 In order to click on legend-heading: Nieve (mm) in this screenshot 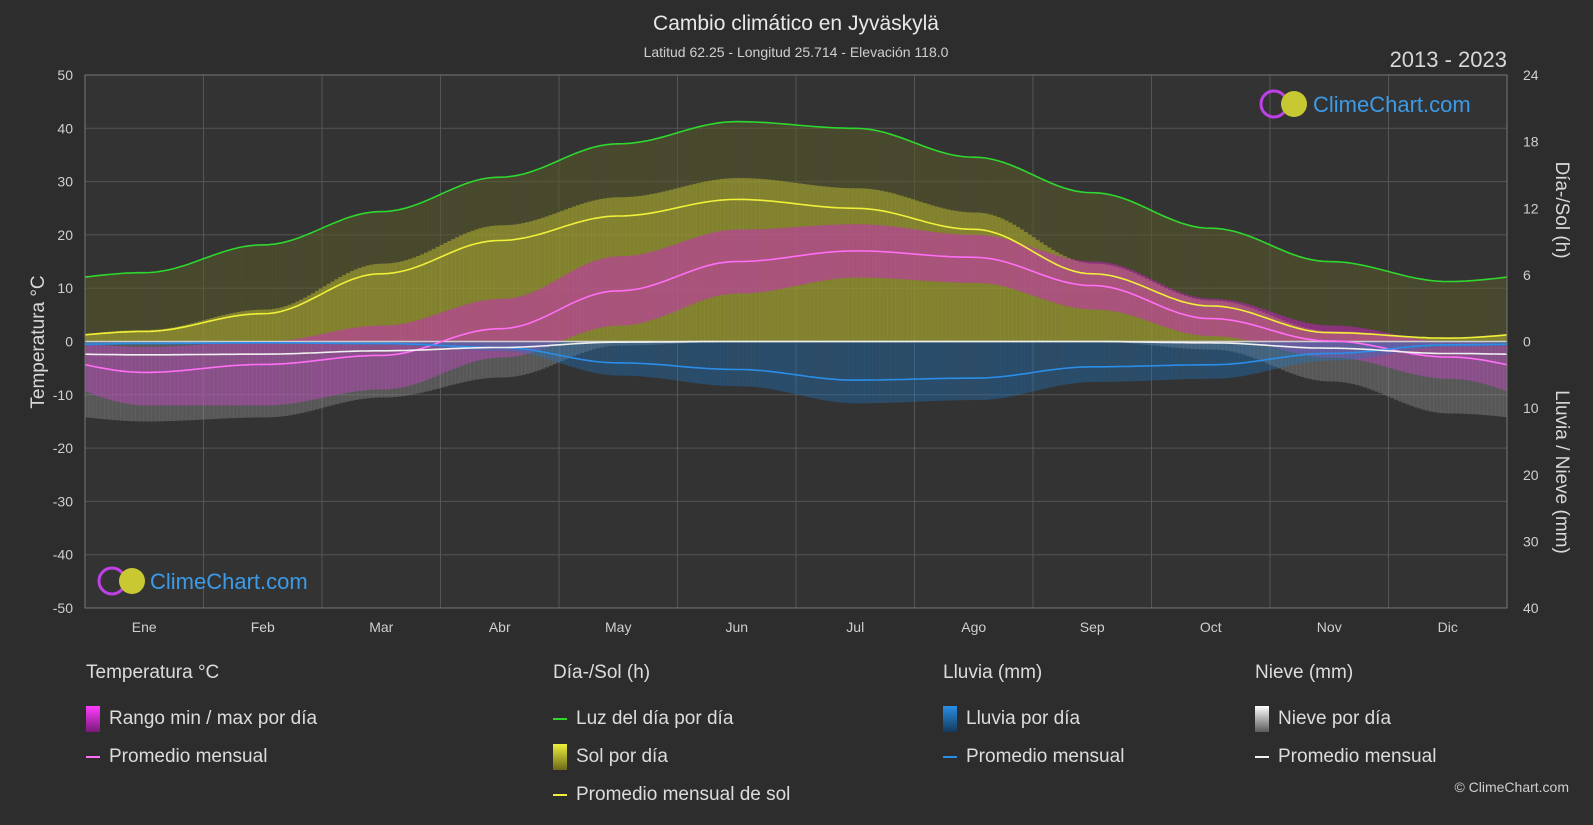, I will do `click(1304, 672)`.